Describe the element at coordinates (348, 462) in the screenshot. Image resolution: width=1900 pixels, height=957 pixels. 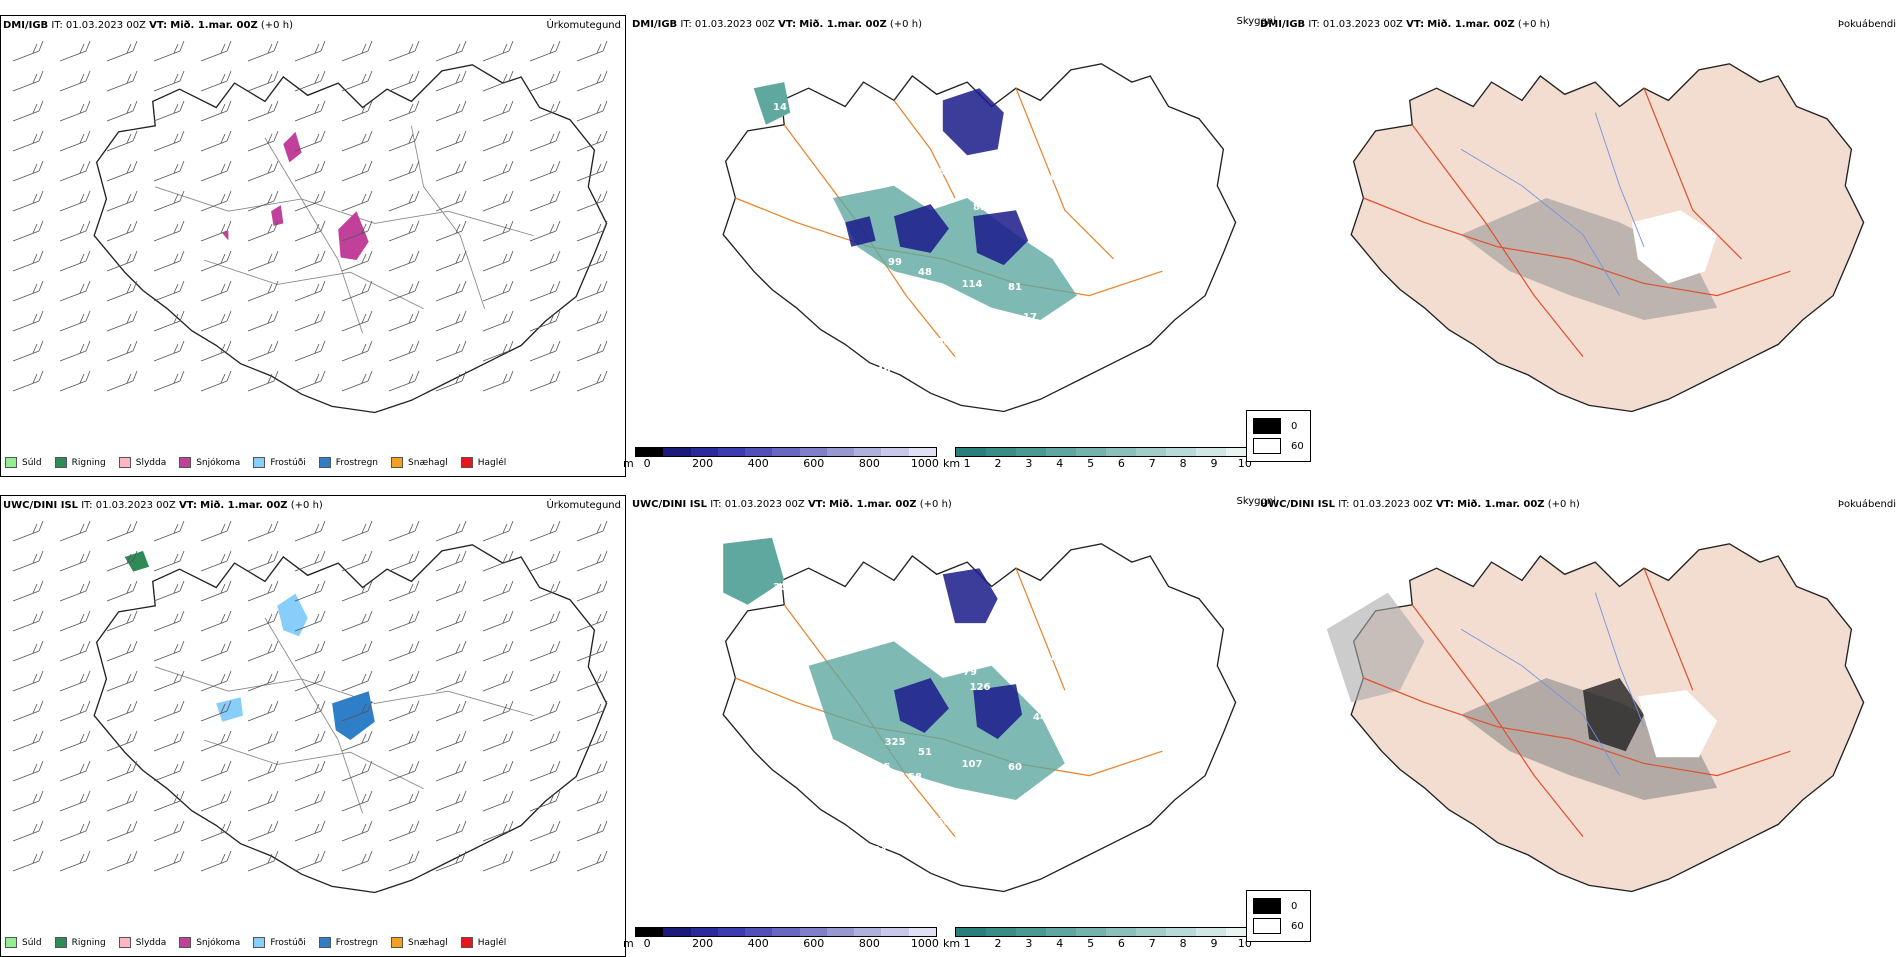
I see `precip-legend-item: Frostregn` at that location.